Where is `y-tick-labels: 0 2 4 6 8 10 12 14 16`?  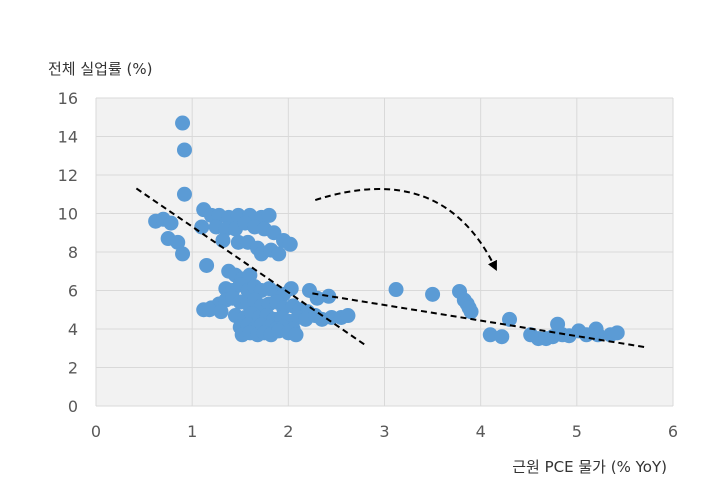 y-tick-labels: 0 2 4 6 8 10 12 14 16 is located at coordinates (68, 252).